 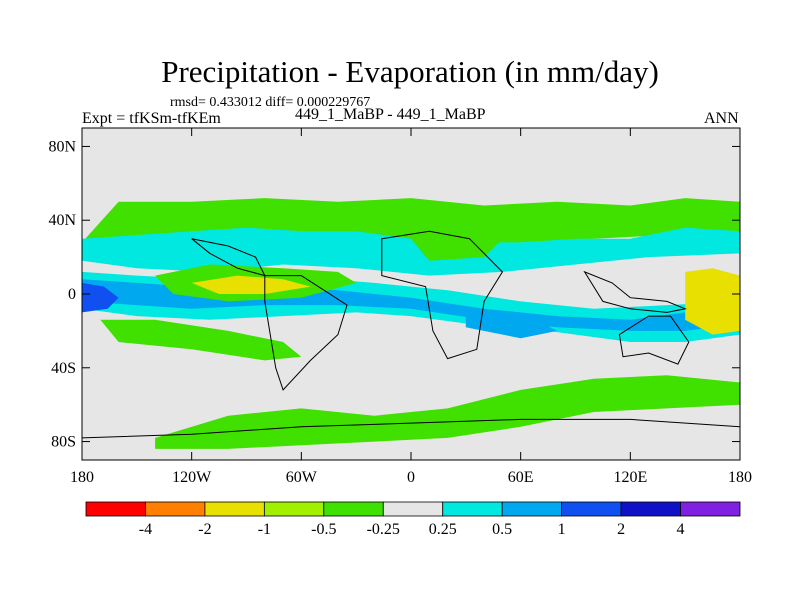 What do you see at coordinates (270, 102) in the screenshot?
I see `stats-line: rmsd= 0.433012 diff= 0.000229767` at bounding box center [270, 102].